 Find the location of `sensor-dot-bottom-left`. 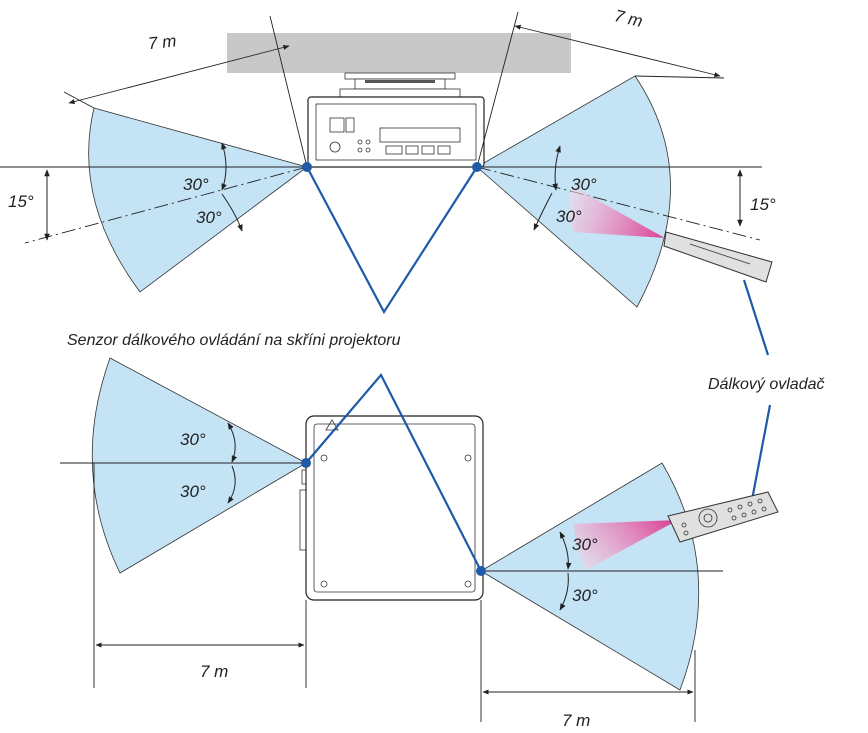

sensor-dot-bottom-left is located at coordinates (306, 463).